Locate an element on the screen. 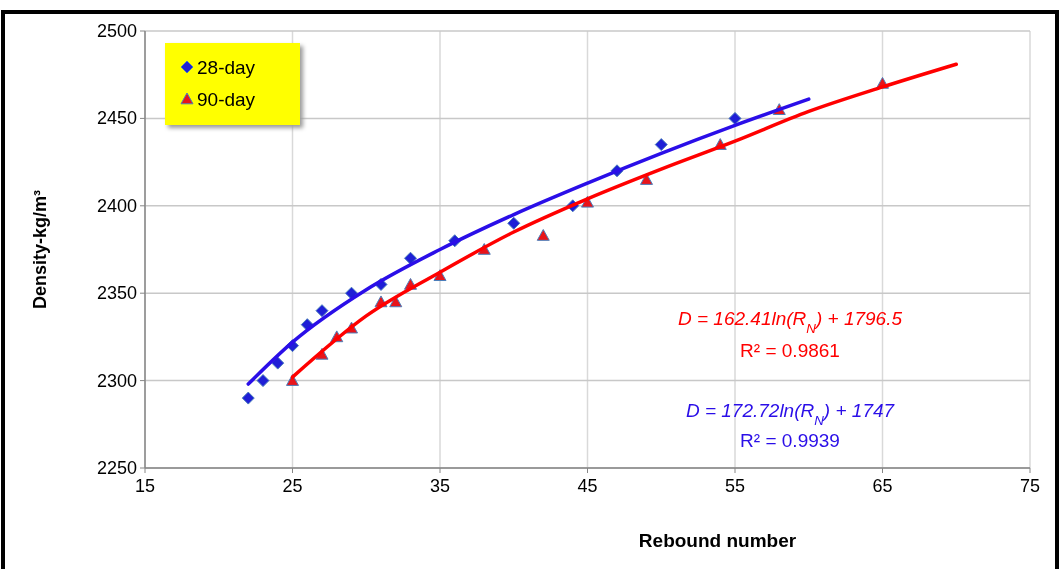 This screenshot has width=1060, height=569. x-tick-label: 35 is located at coordinates (440, 486).